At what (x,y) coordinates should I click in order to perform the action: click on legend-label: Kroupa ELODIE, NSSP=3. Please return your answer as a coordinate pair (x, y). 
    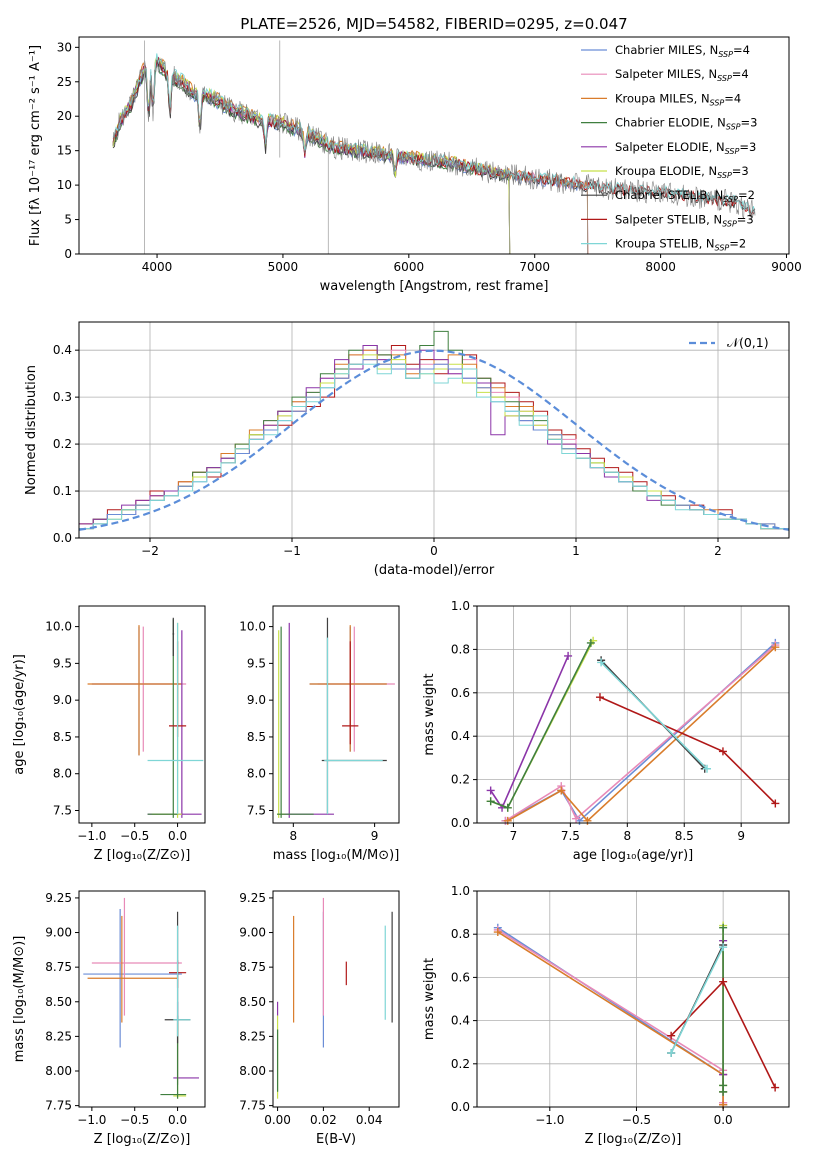
    Looking at the image, I should click on (682, 172).